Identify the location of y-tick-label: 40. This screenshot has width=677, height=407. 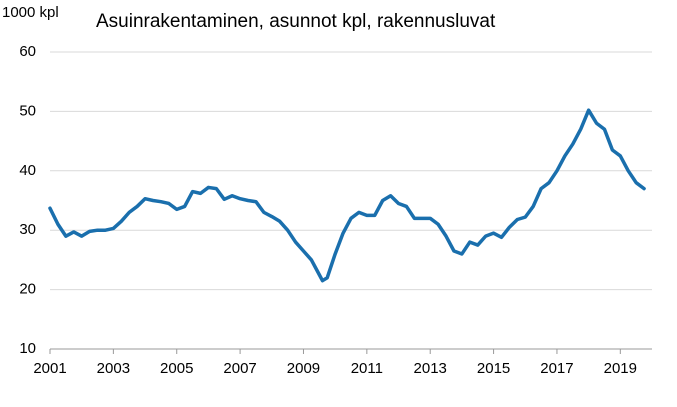
(27, 170).